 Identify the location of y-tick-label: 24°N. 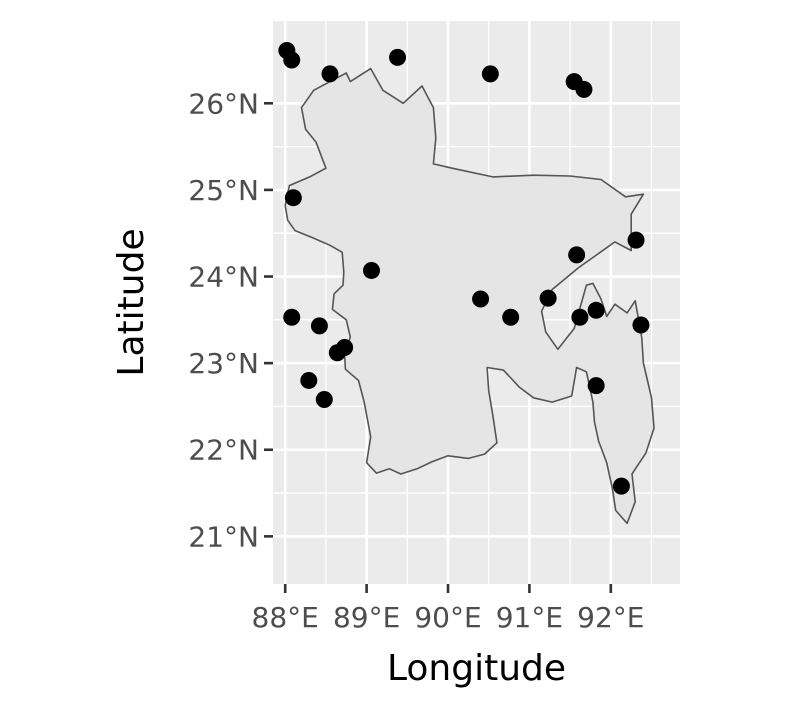
(223, 277).